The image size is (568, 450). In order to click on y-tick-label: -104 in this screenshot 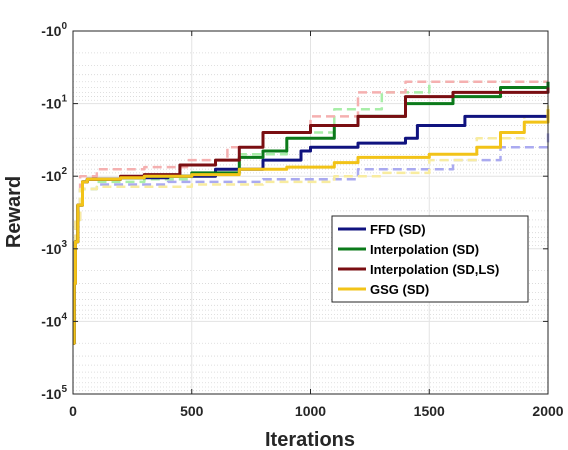, I will do `click(54, 320)`.